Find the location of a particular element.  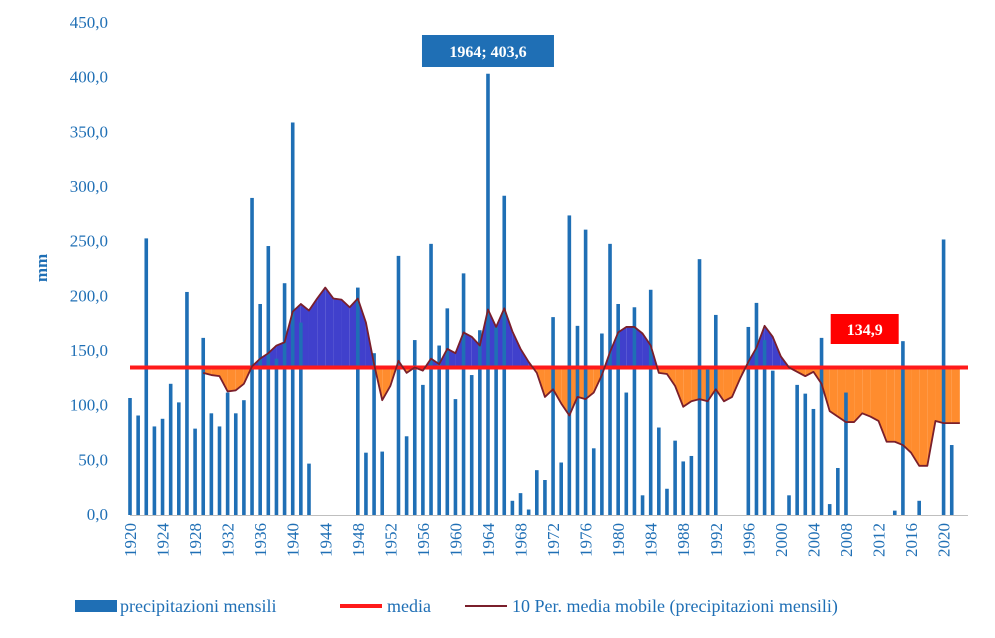

x-tick-label: 1944 is located at coordinates (325, 540).